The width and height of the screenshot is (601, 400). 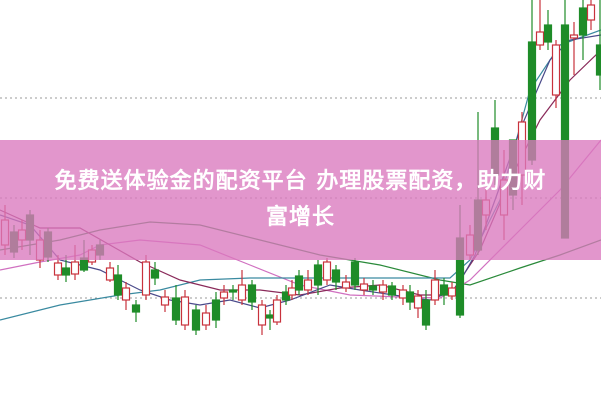 What do you see at coordinates (300, 181) in the screenshot?
I see `title-line-1: 免费送体验金的配资平台 办理股票配资，助力财` at bounding box center [300, 181].